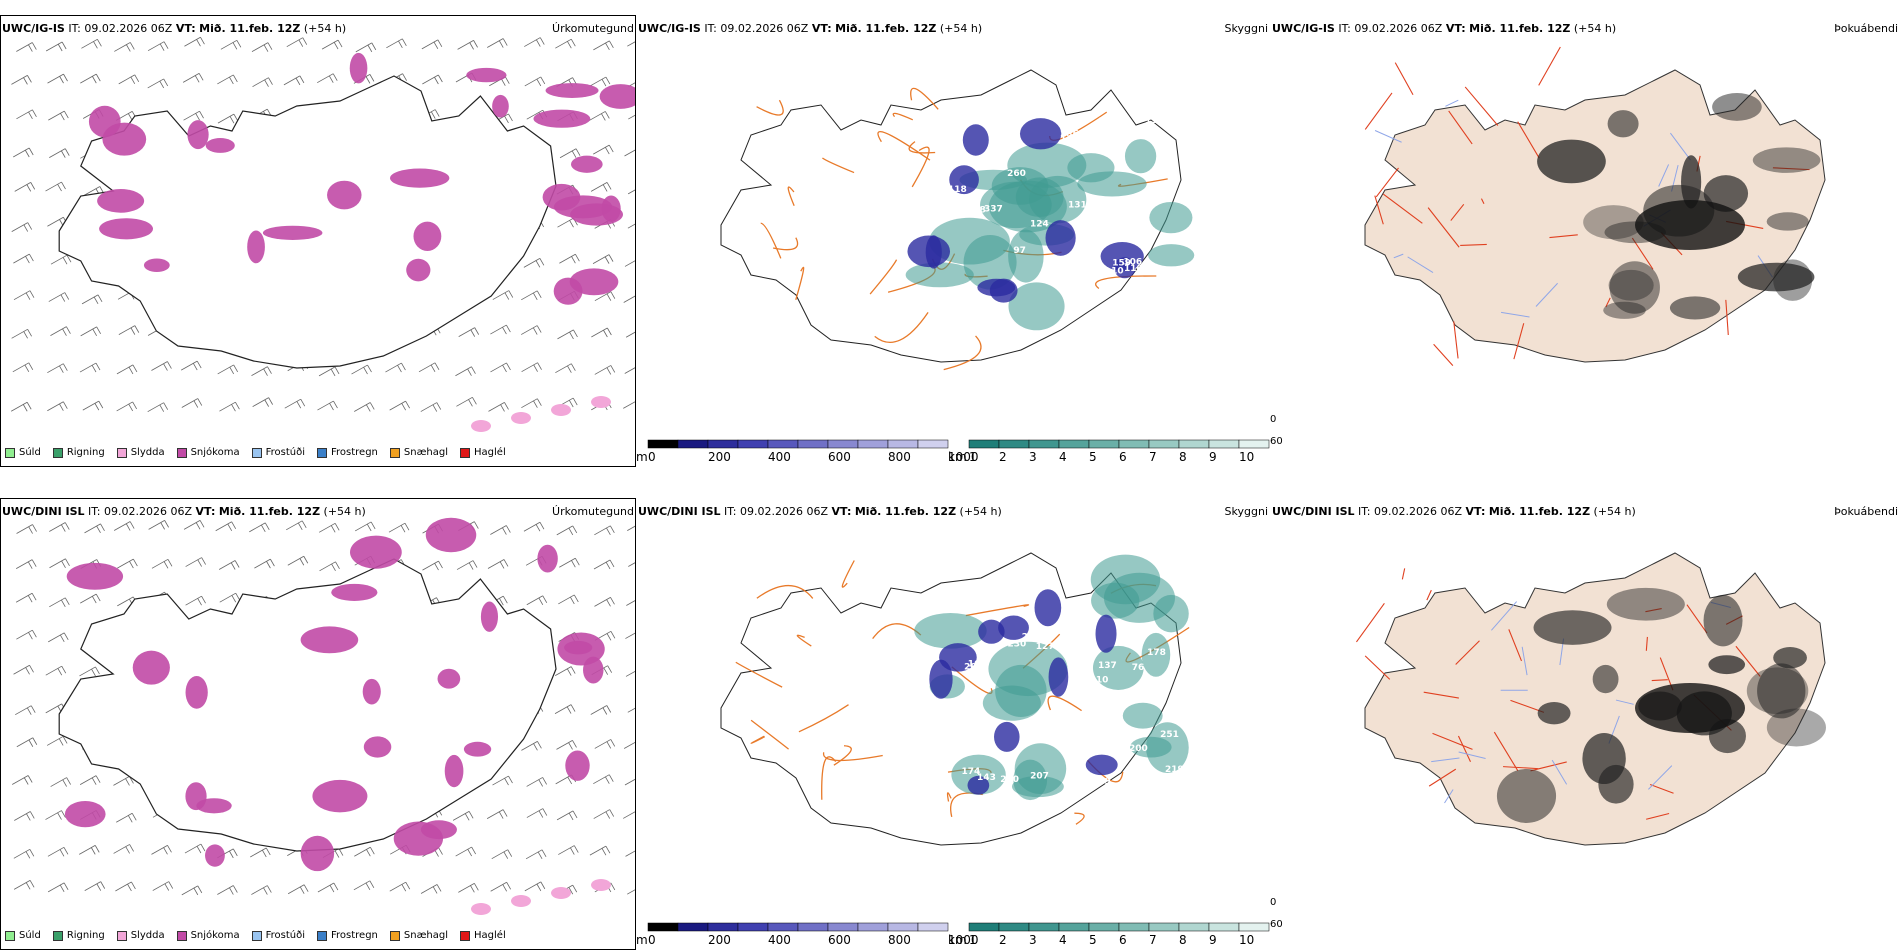 This screenshot has height=950, width=1900. I want to click on km-bar-tick: 10, so click(1246, 457).